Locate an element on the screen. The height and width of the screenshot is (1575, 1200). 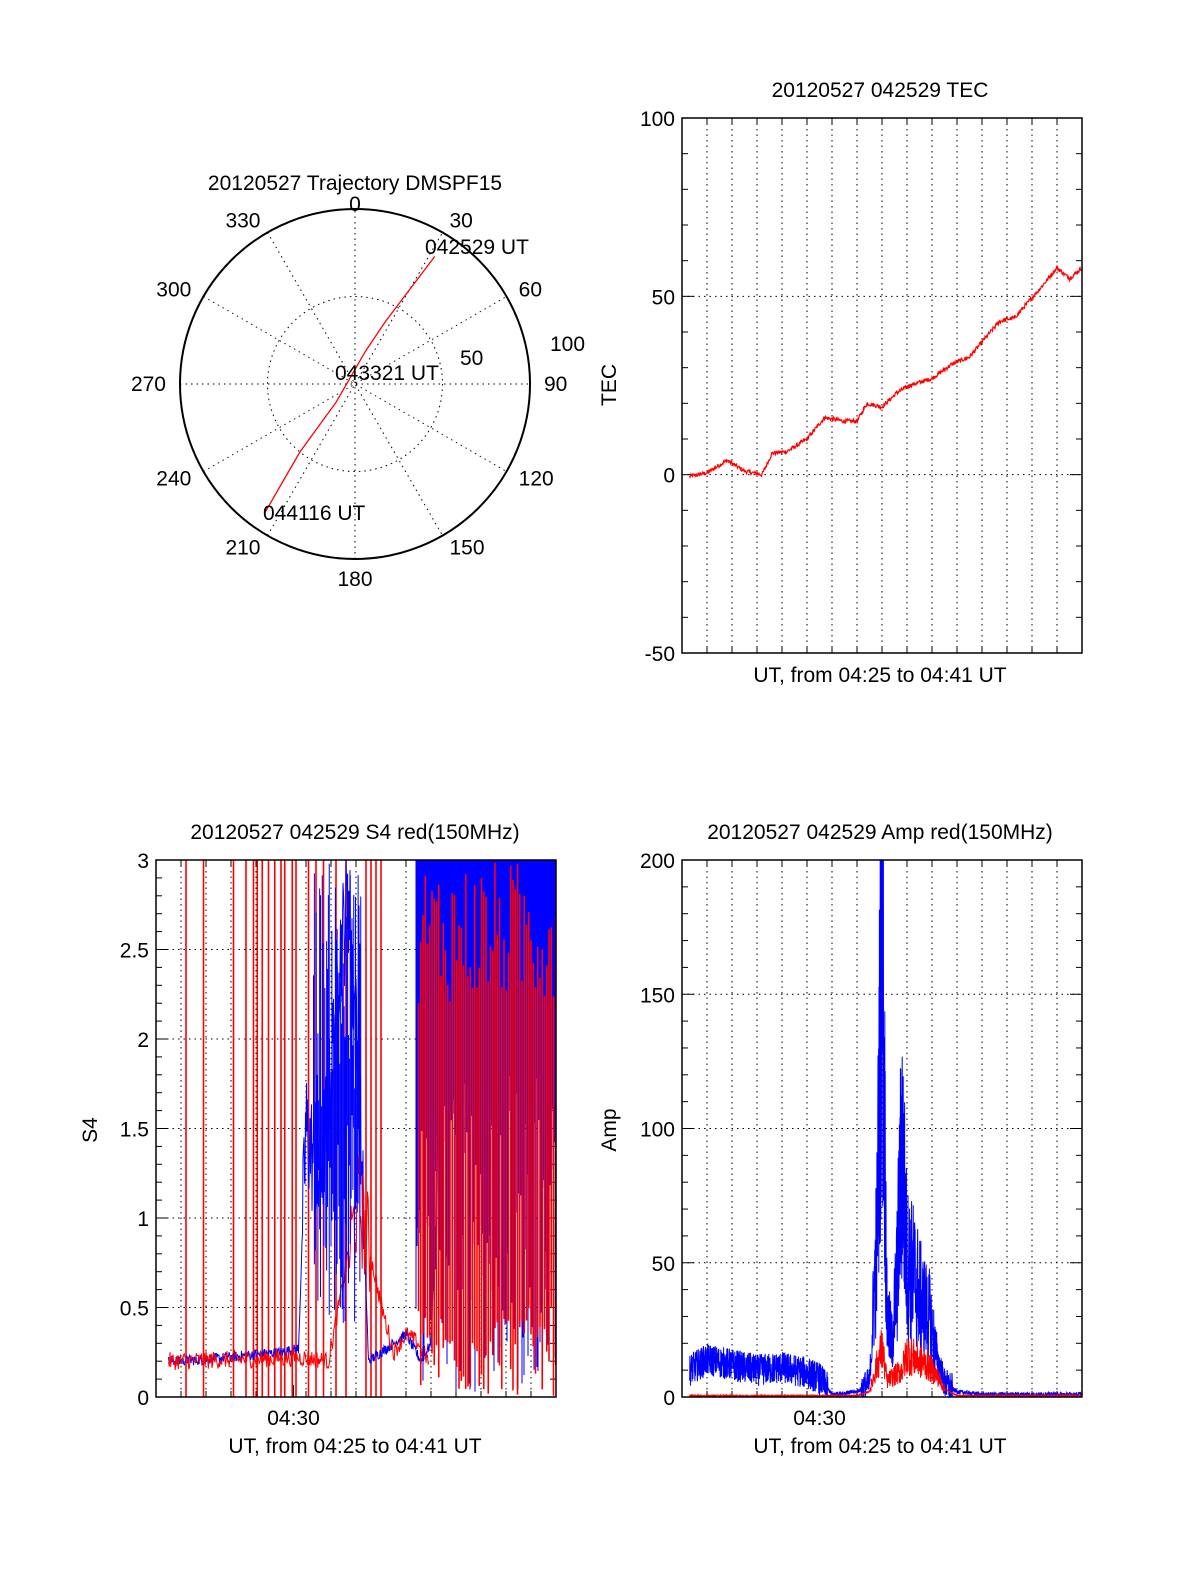
s4-blue-line is located at coordinates (303, 1113).